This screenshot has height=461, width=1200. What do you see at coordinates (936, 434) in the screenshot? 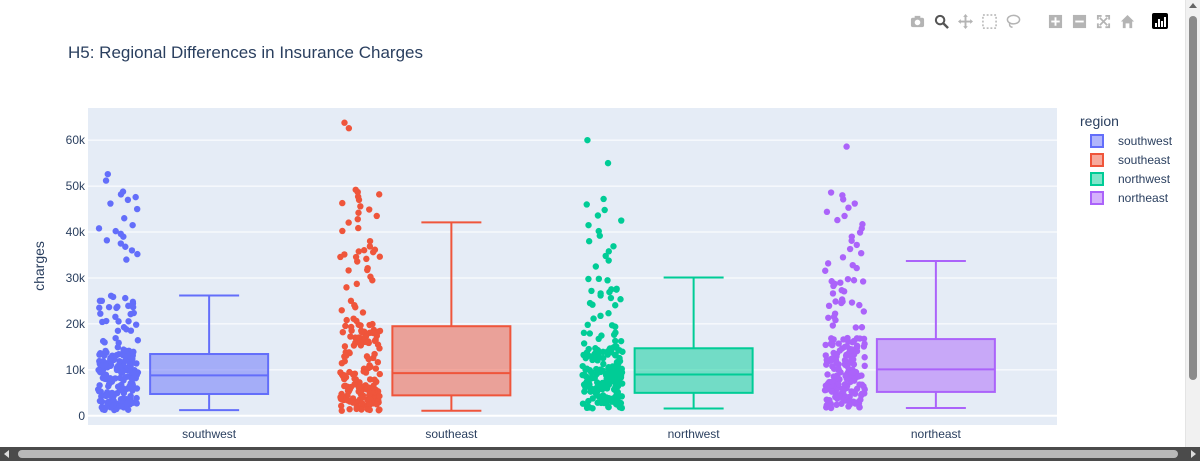
I see `x-tick-label: northeast` at bounding box center [936, 434].